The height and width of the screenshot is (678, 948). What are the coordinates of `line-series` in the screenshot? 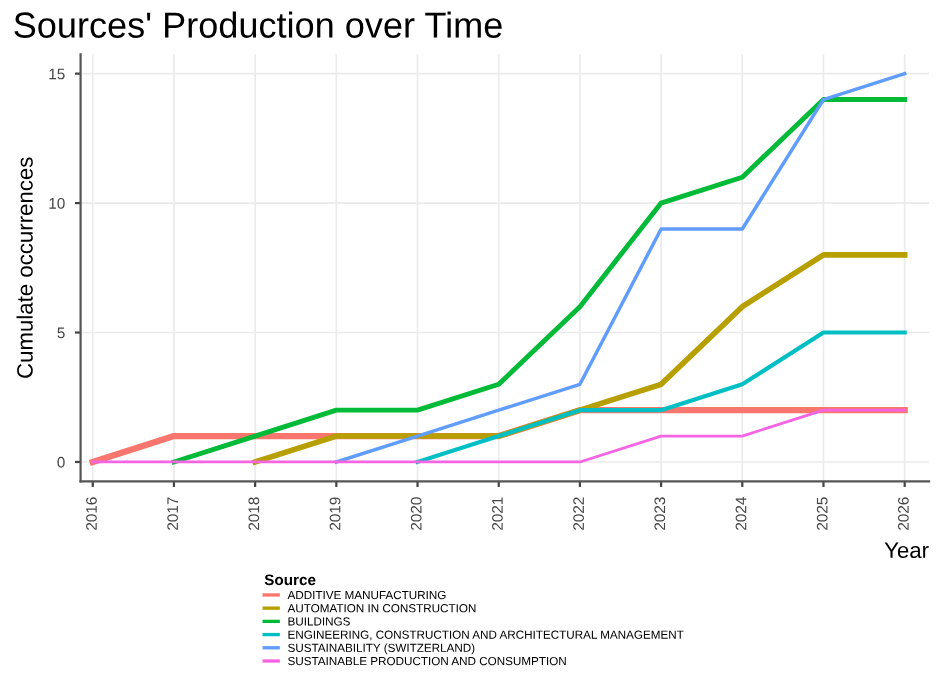 It's located at (661, 397).